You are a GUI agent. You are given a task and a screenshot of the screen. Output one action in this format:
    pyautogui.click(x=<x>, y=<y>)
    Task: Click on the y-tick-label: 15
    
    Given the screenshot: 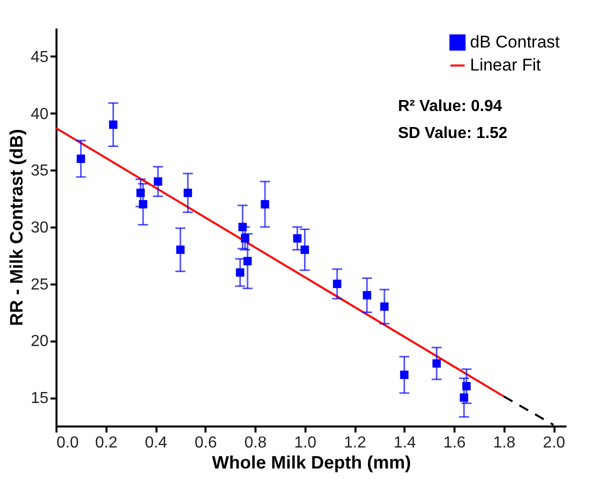 What is the action you would take?
    pyautogui.click(x=39, y=399)
    